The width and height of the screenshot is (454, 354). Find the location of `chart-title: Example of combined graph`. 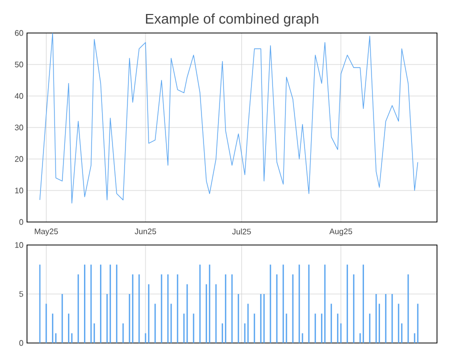

chart-title: Example of combined graph is located at coordinates (232, 19).